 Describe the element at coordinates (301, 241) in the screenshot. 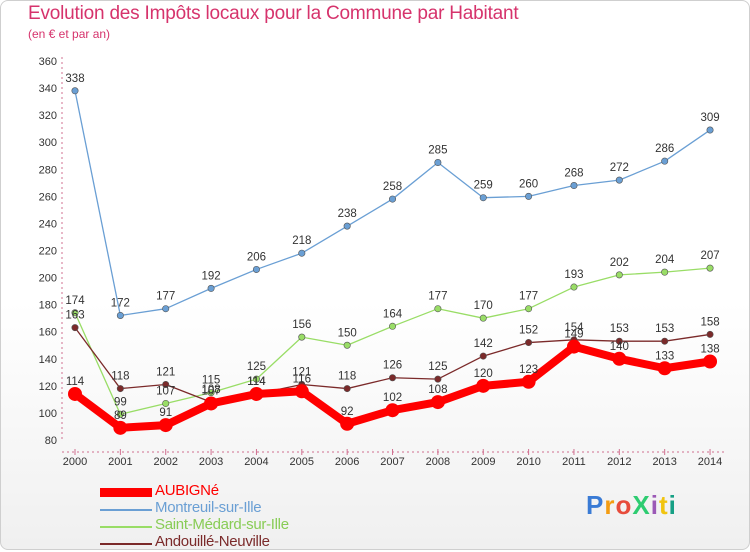

I see `series-1-value-label: 218` at that location.